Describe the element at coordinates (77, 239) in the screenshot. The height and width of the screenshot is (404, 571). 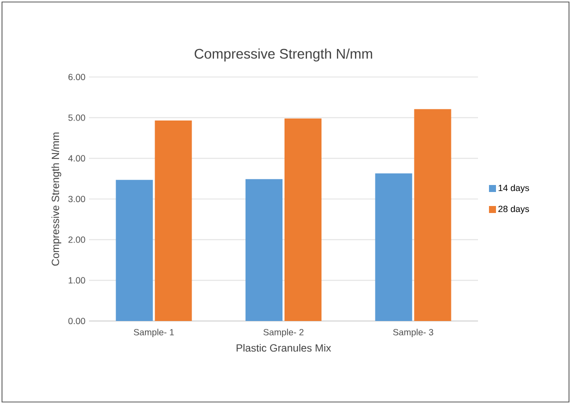
I see `y-tick-label: 2.00` at that location.